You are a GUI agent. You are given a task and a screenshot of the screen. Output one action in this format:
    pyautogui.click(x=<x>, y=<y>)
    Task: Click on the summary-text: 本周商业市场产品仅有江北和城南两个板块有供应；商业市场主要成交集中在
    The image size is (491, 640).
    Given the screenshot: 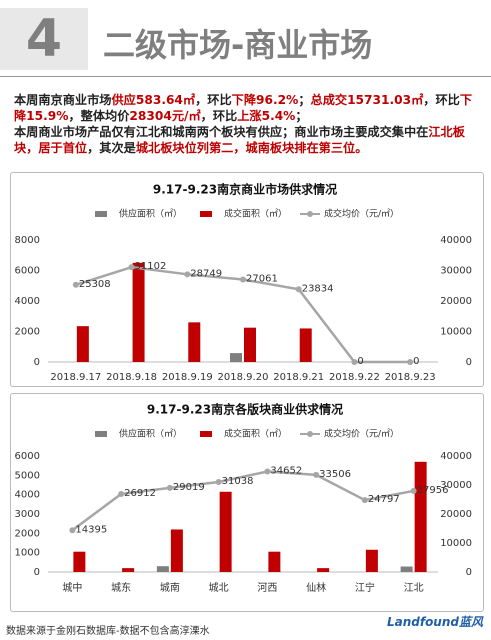 What is the action you would take?
    pyautogui.click(x=221, y=132)
    